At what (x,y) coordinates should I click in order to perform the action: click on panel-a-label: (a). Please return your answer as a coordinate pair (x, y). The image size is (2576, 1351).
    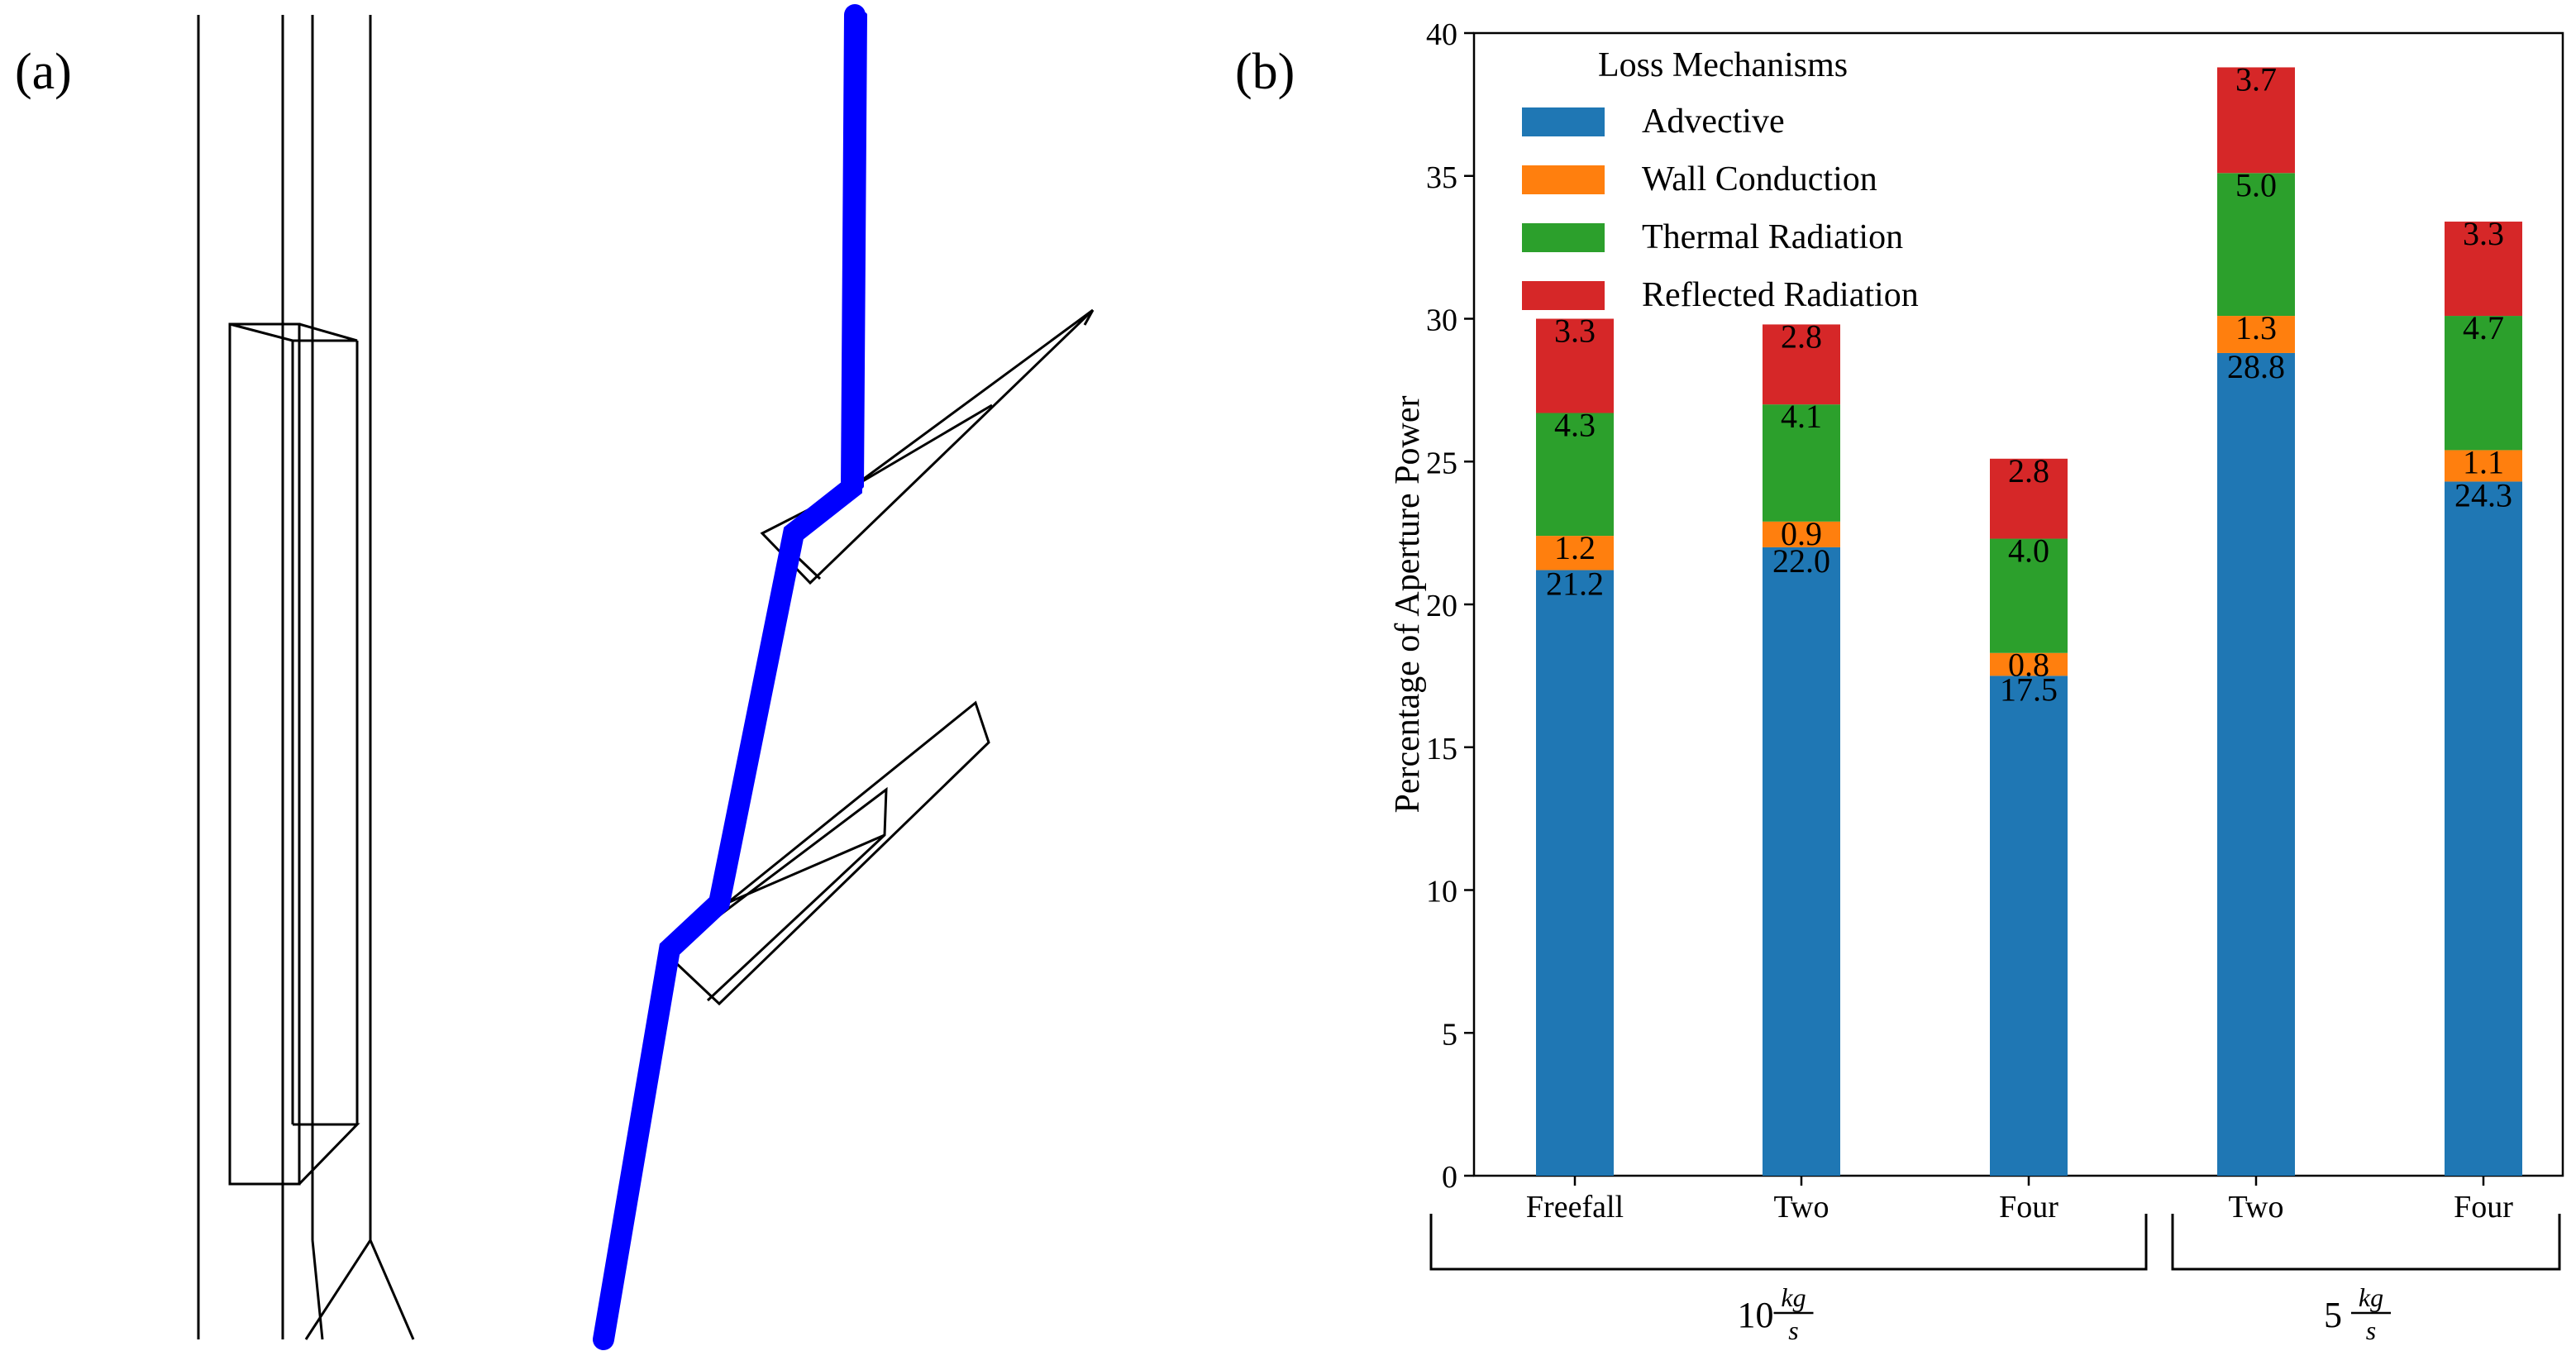
    Looking at the image, I should click on (43, 72).